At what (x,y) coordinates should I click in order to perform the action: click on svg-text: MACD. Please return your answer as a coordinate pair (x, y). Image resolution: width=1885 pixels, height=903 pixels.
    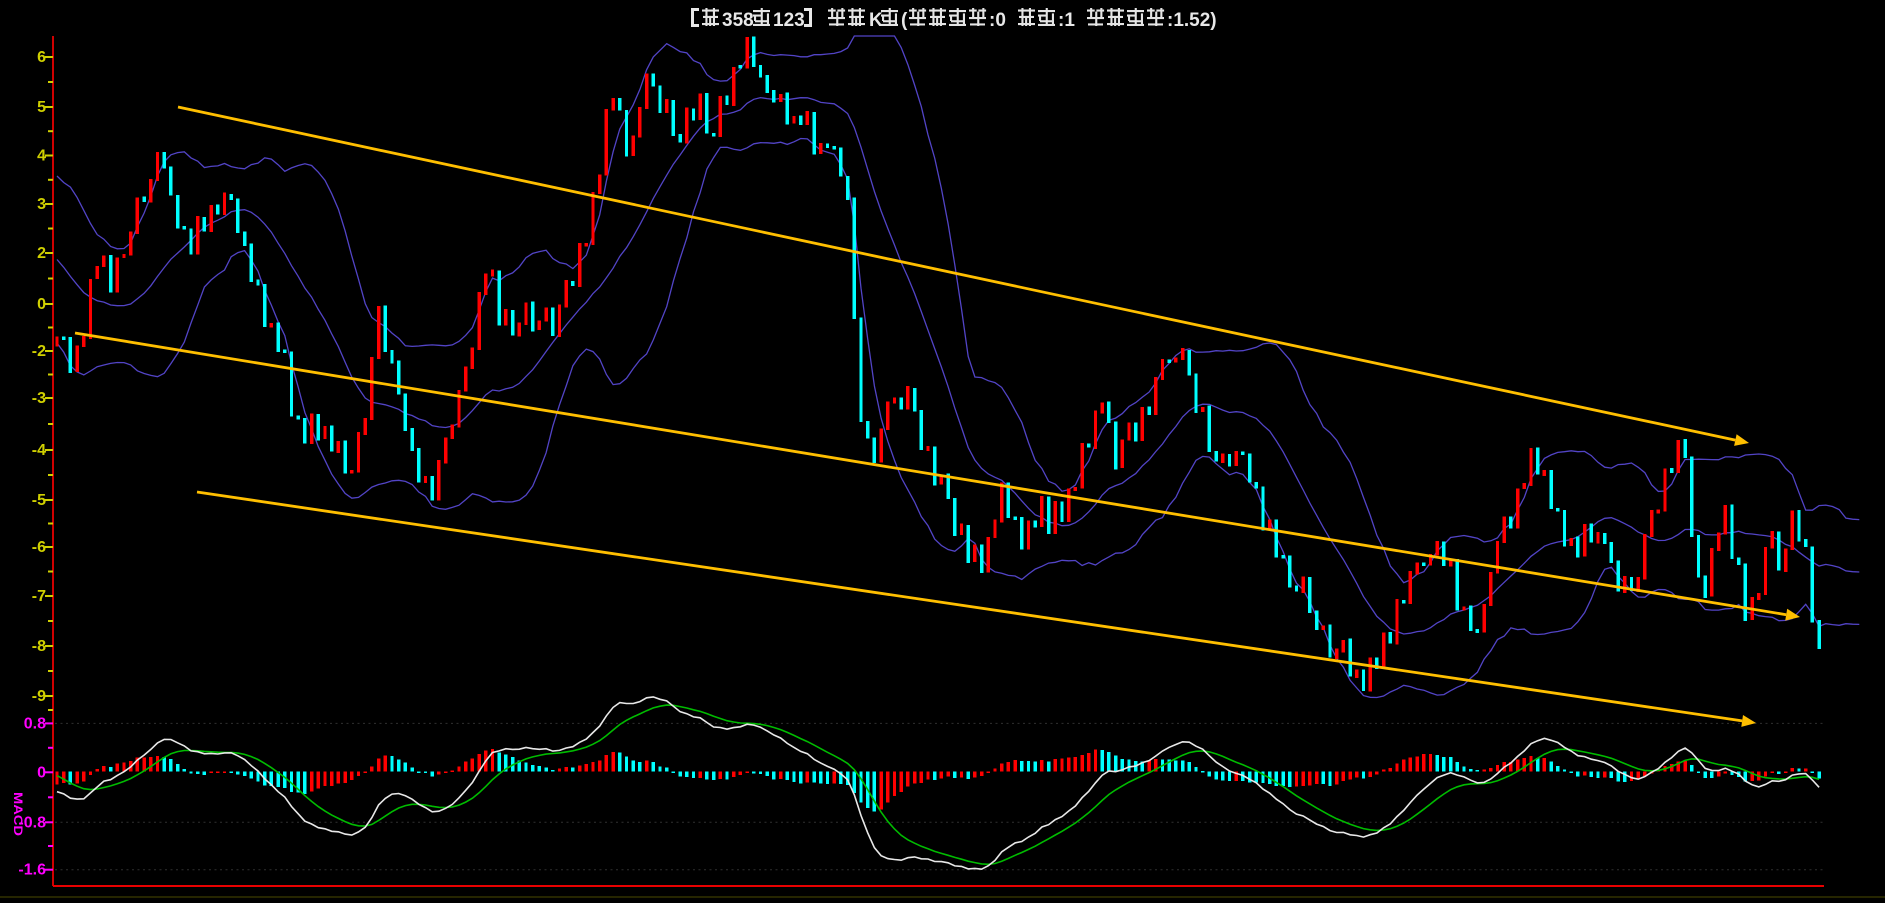
    Looking at the image, I should click on (17, 814).